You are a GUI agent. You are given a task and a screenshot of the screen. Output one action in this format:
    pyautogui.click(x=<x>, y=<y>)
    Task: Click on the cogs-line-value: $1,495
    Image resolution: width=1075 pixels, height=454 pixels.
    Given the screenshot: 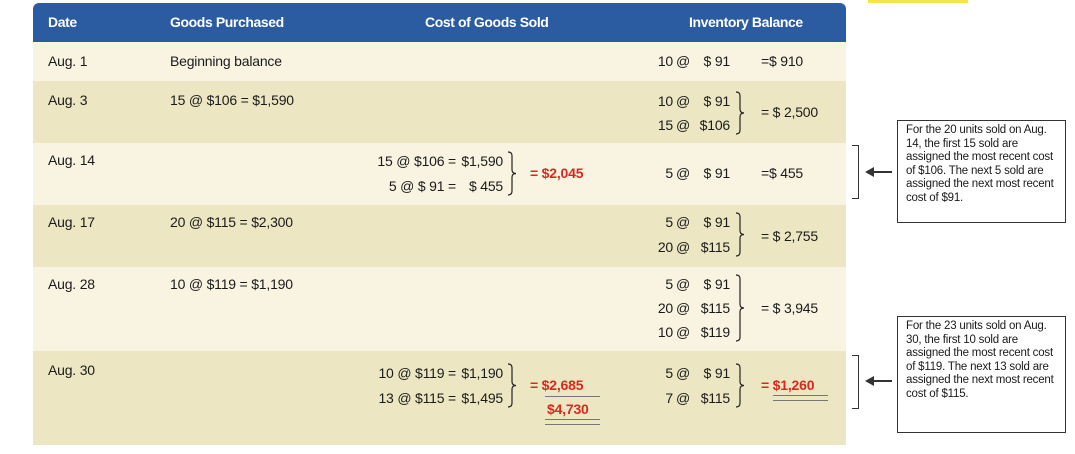 What is the action you would take?
    pyautogui.click(x=482, y=398)
    